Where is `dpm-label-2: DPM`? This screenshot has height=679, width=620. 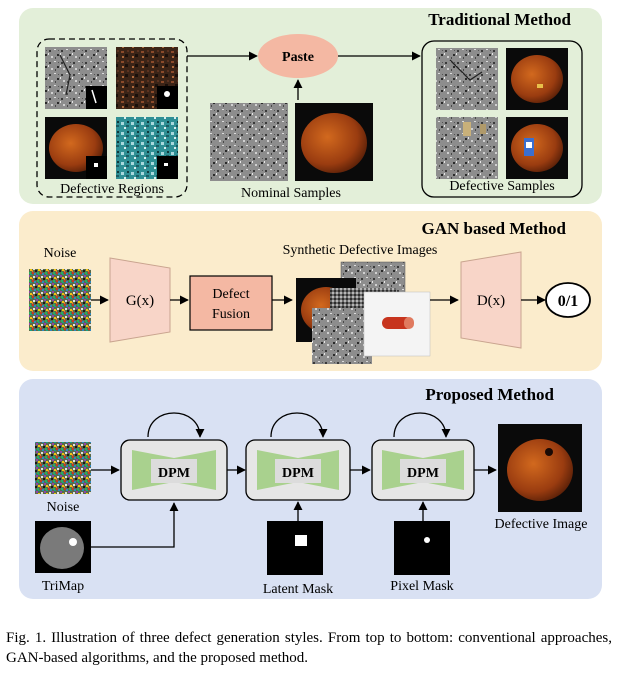
dpm-label-2: DPM is located at coordinates (298, 473).